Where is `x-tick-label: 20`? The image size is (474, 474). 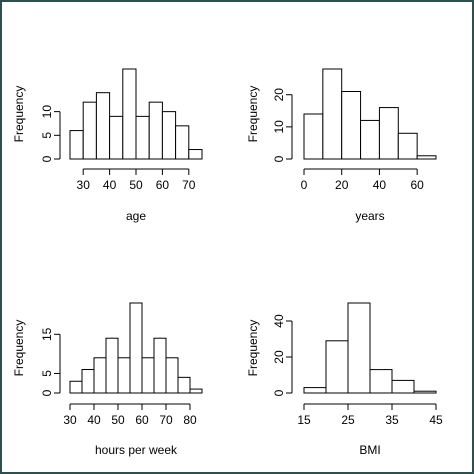 x-tick-label: 20 is located at coordinates (342, 185).